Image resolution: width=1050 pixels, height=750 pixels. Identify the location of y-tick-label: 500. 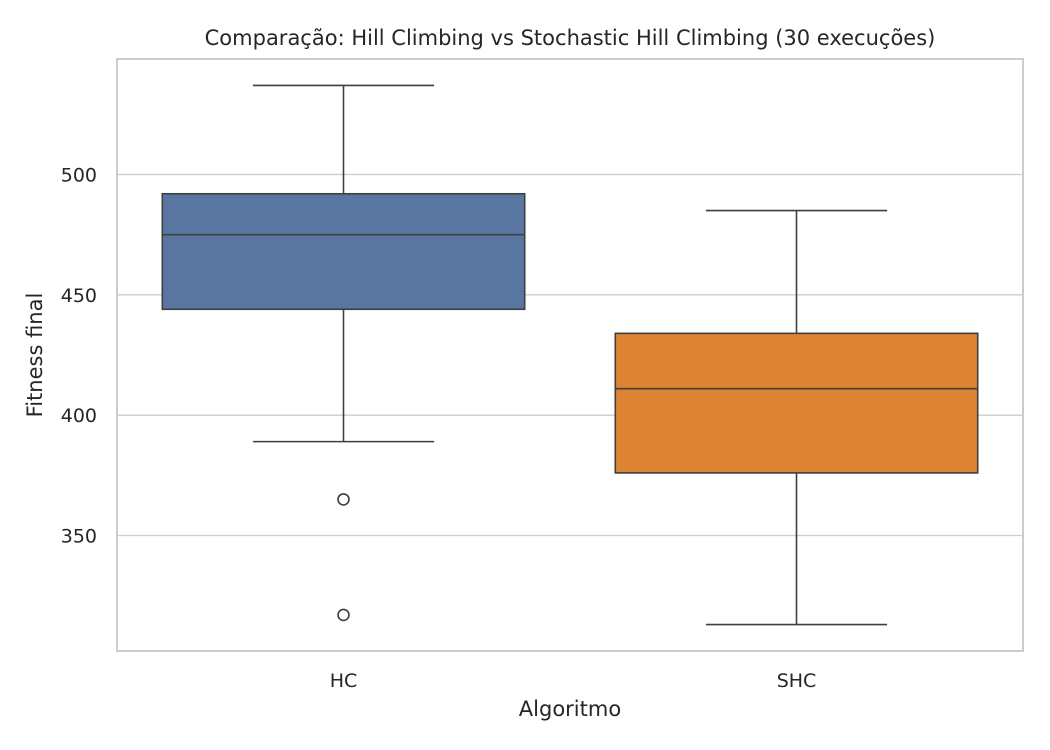
(79, 176).